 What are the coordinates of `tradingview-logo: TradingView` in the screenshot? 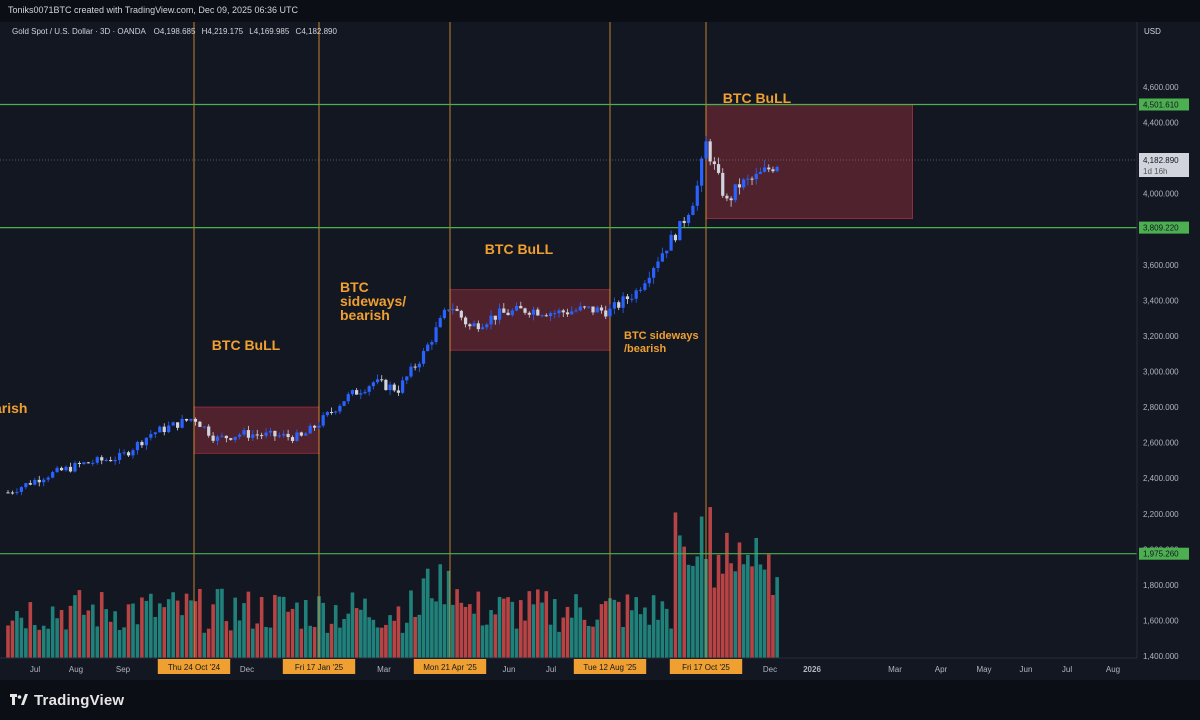 It's located at (67, 700).